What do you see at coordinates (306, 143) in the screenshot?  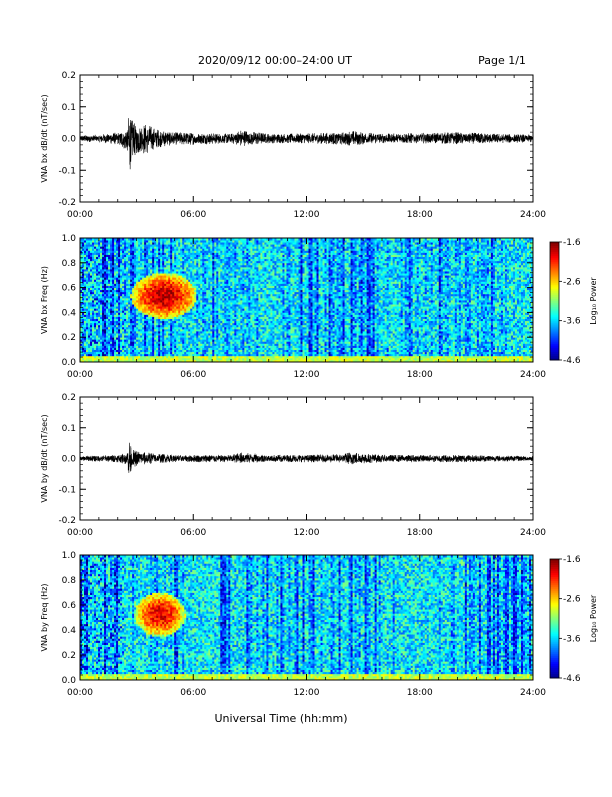 I see `signal-trace` at bounding box center [306, 143].